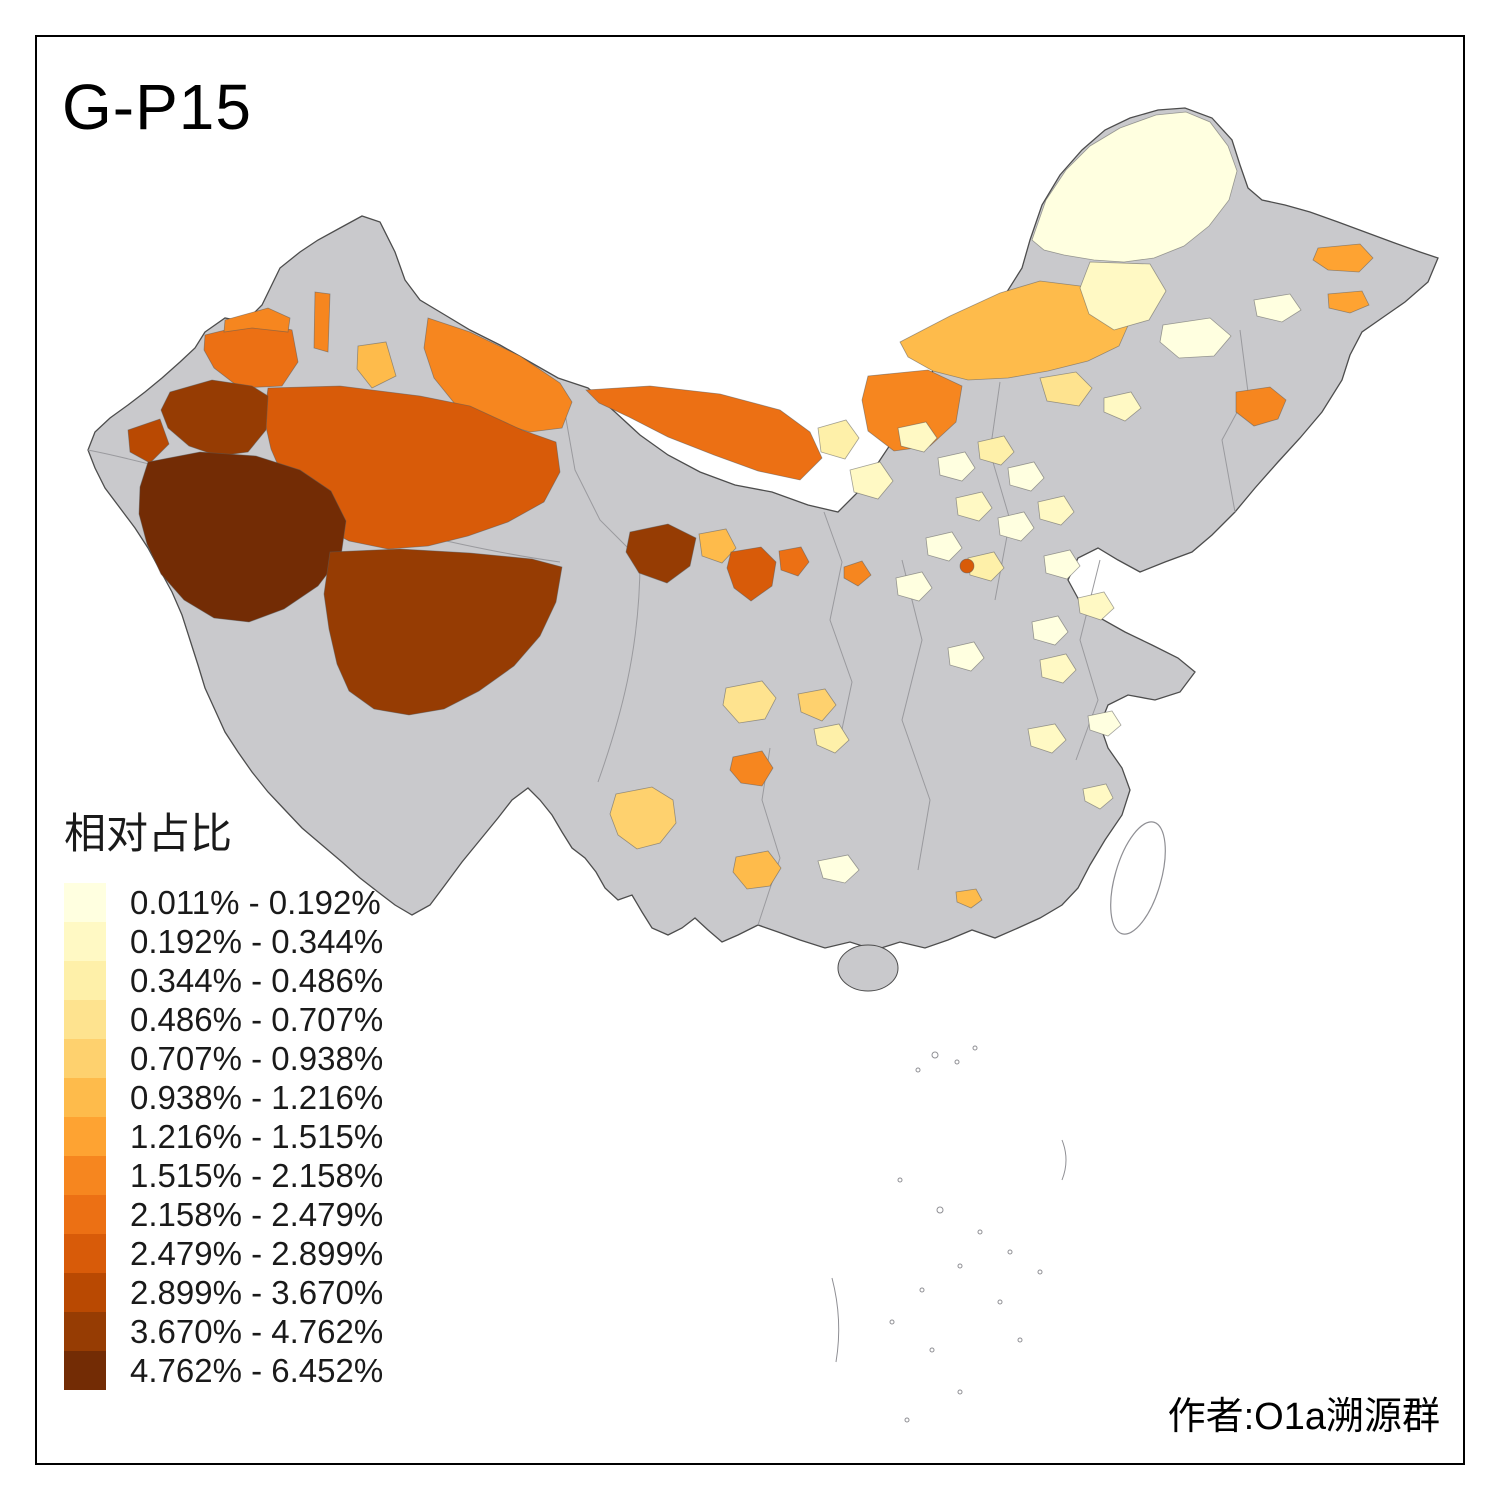 The width and height of the screenshot is (1500, 1500). Describe the element at coordinates (223, 902) in the screenshot. I see `legend-item: 0.011% - 0.192%` at that location.